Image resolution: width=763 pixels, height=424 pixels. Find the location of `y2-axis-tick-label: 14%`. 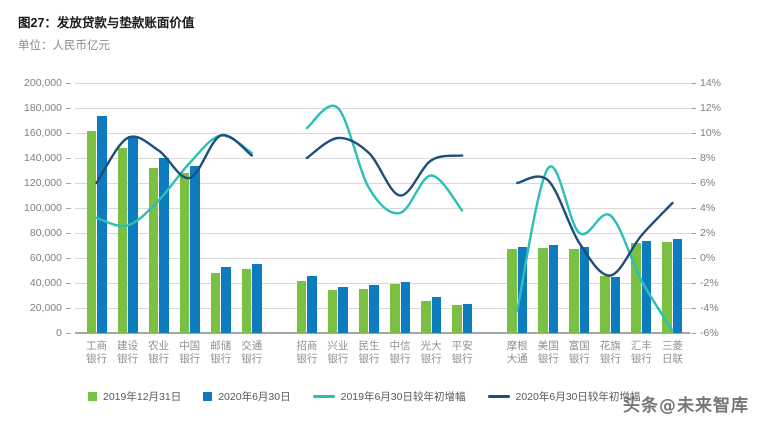

y2-axis-tick-label: 14% is located at coordinates (711, 83).